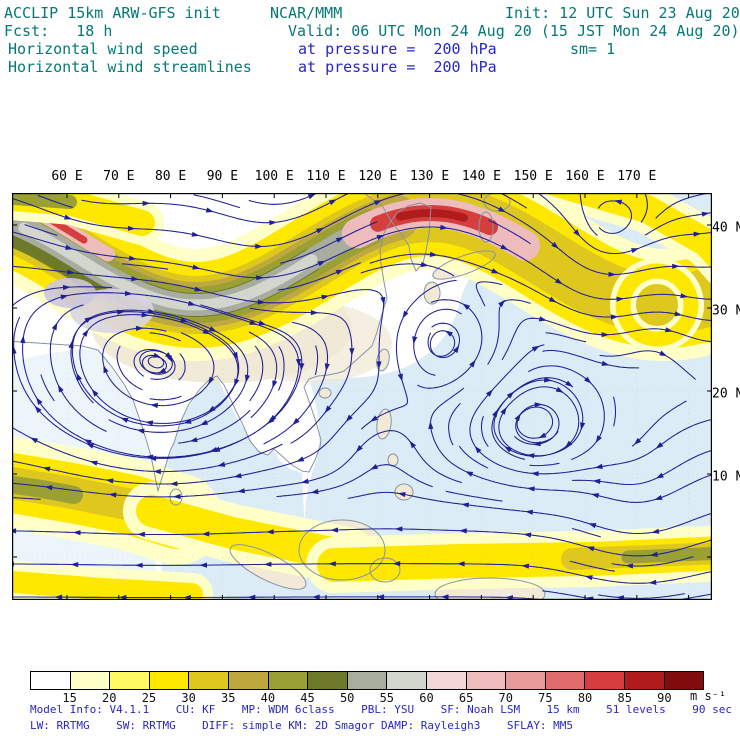  Describe the element at coordinates (726, 311) in the screenshot. I see `lat-tick-label: 30 N` at that location.